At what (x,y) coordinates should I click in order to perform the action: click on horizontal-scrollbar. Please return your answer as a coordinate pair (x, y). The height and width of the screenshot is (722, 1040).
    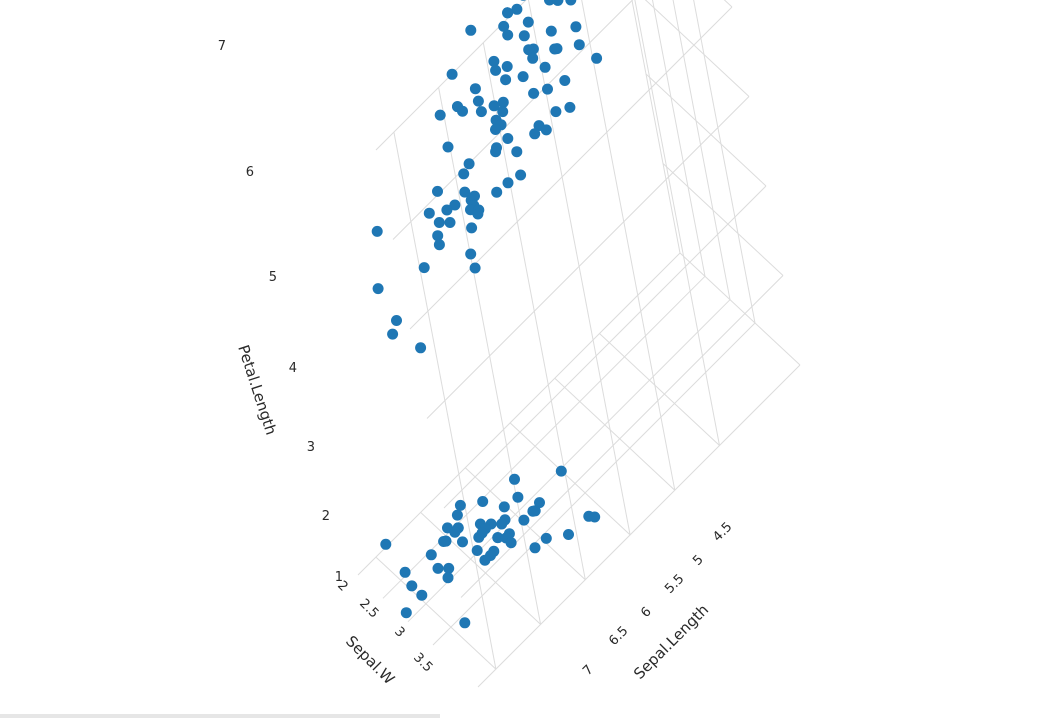
    Looking at the image, I should click on (220, 716).